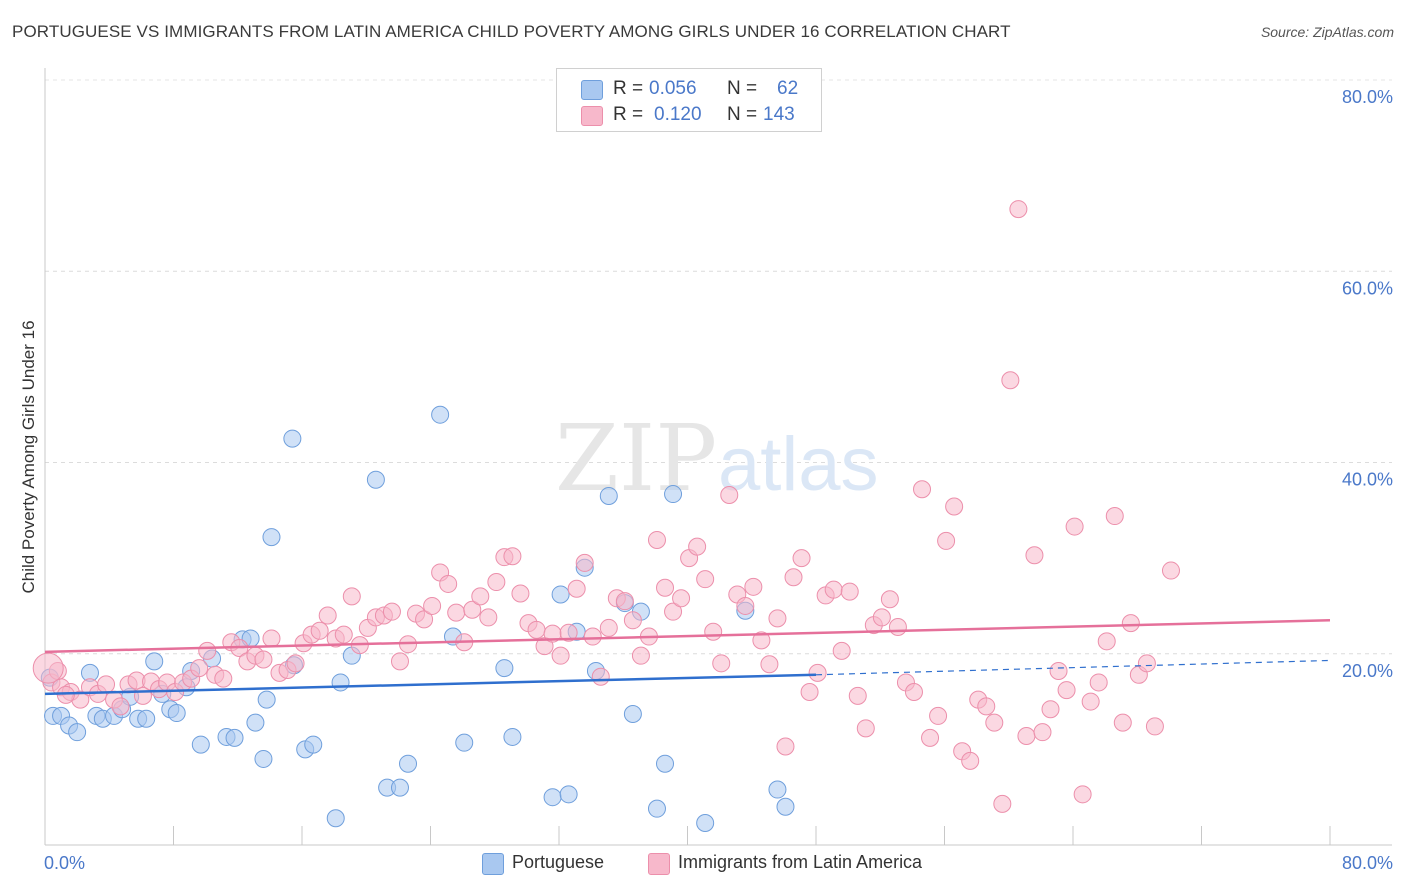 Image resolution: width=1406 pixels, height=892 pixels. What do you see at coordinates (1367, 480) in the screenshot?
I see `y-tick-label: 40.0%` at bounding box center [1367, 480].